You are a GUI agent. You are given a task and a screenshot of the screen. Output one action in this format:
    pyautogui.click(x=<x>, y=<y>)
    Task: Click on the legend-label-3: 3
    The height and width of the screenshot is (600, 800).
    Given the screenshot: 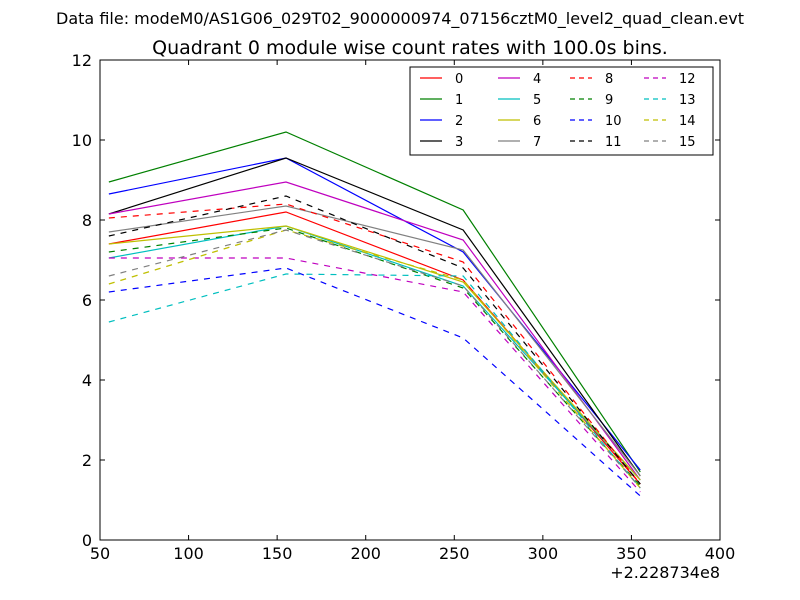 What is the action you would take?
    pyautogui.click(x=459, y=142)
    